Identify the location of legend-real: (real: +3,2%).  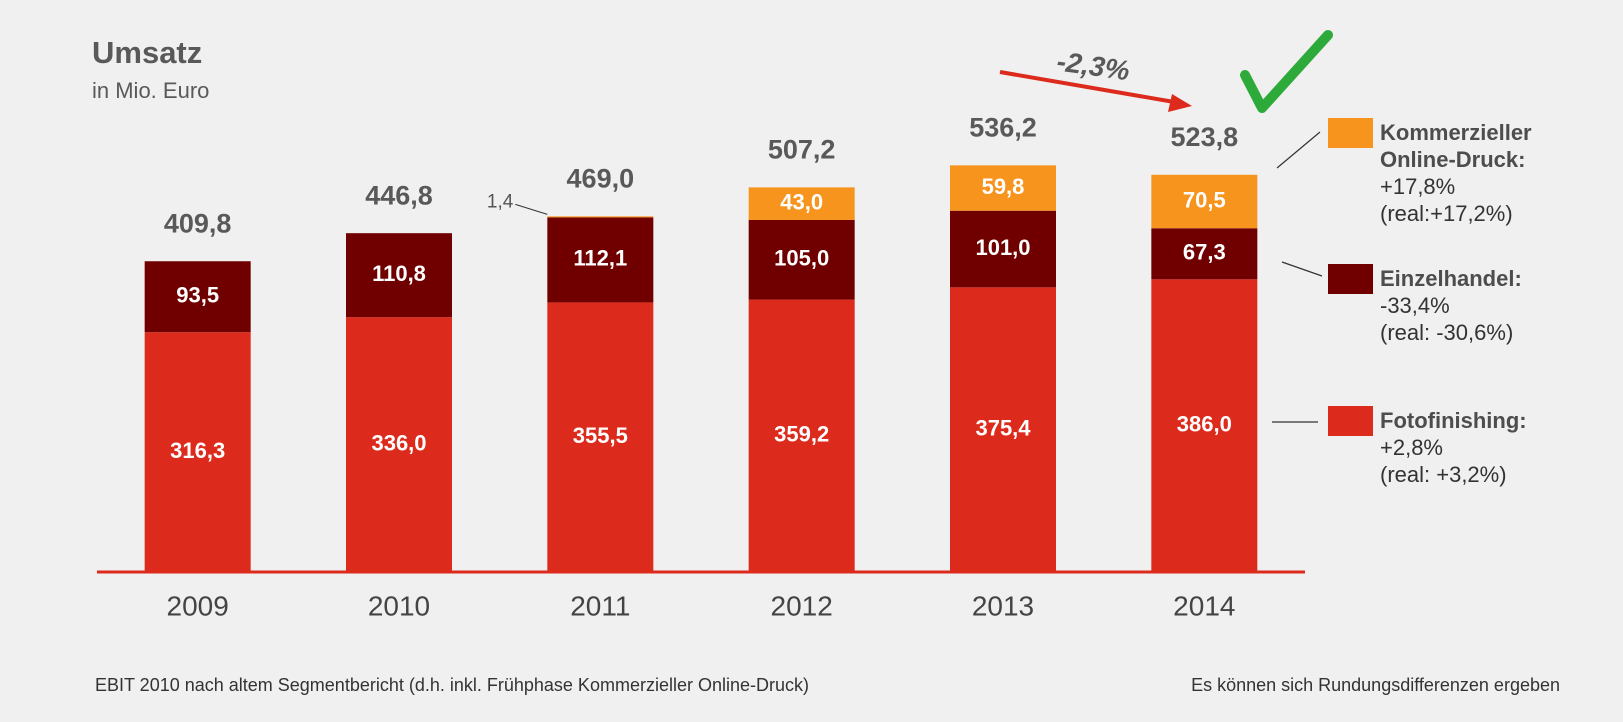
(1443, 474).